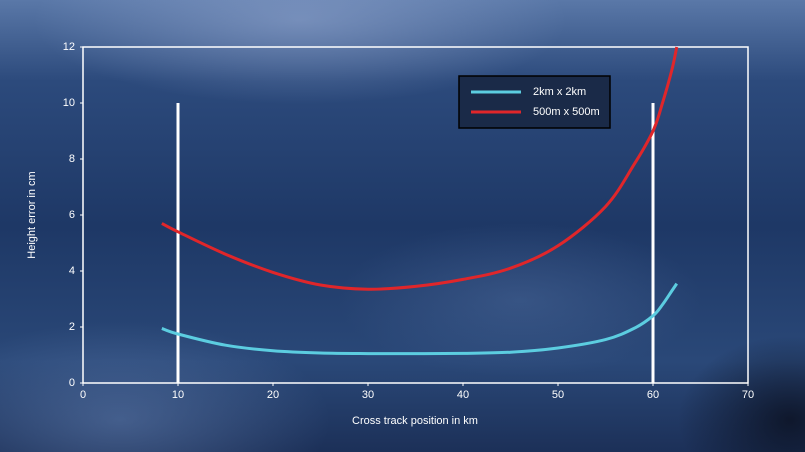  Describe the element at coordinates (72, 271) in the screenshot. I see `y-tick-label: 4` at that location.